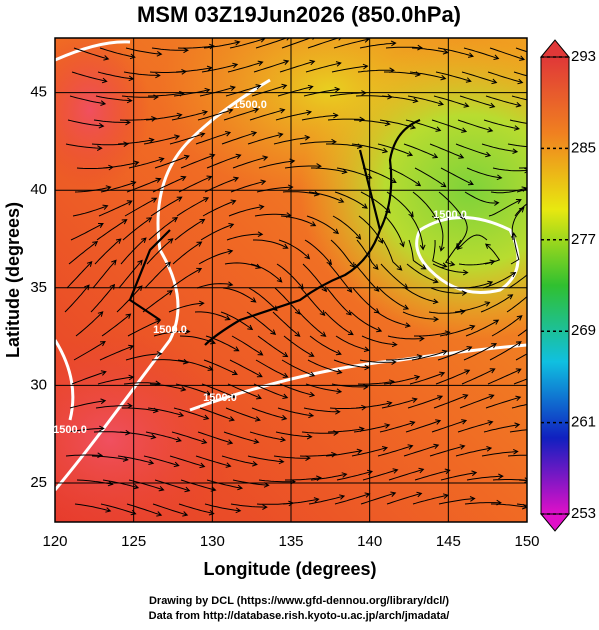  Describe the element at coordinates (38, 287) in the screenshot. I see `y-tick-label: 35` at that location.